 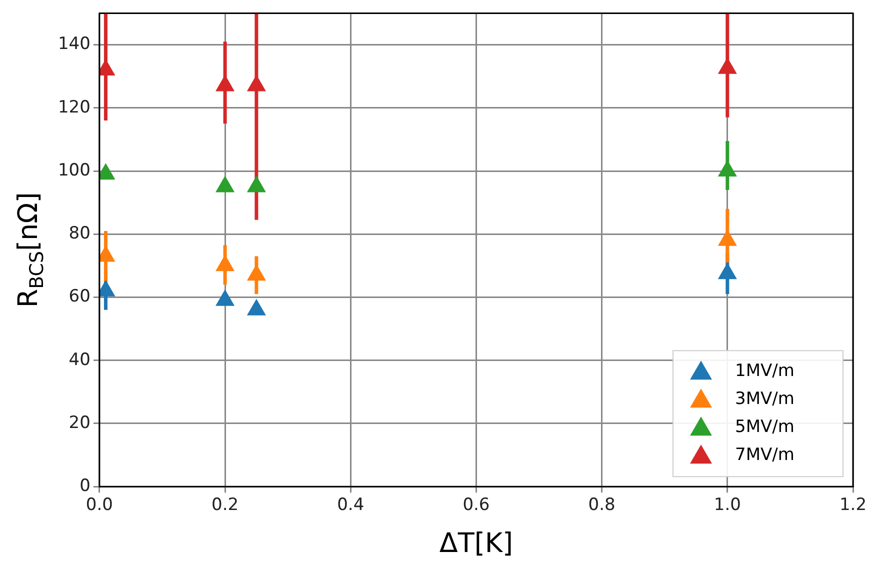 What do you see at coordinates (727, 505) in the screenshot?
I see `x-tick-label: 1.0` at bounding box center [727, 505].